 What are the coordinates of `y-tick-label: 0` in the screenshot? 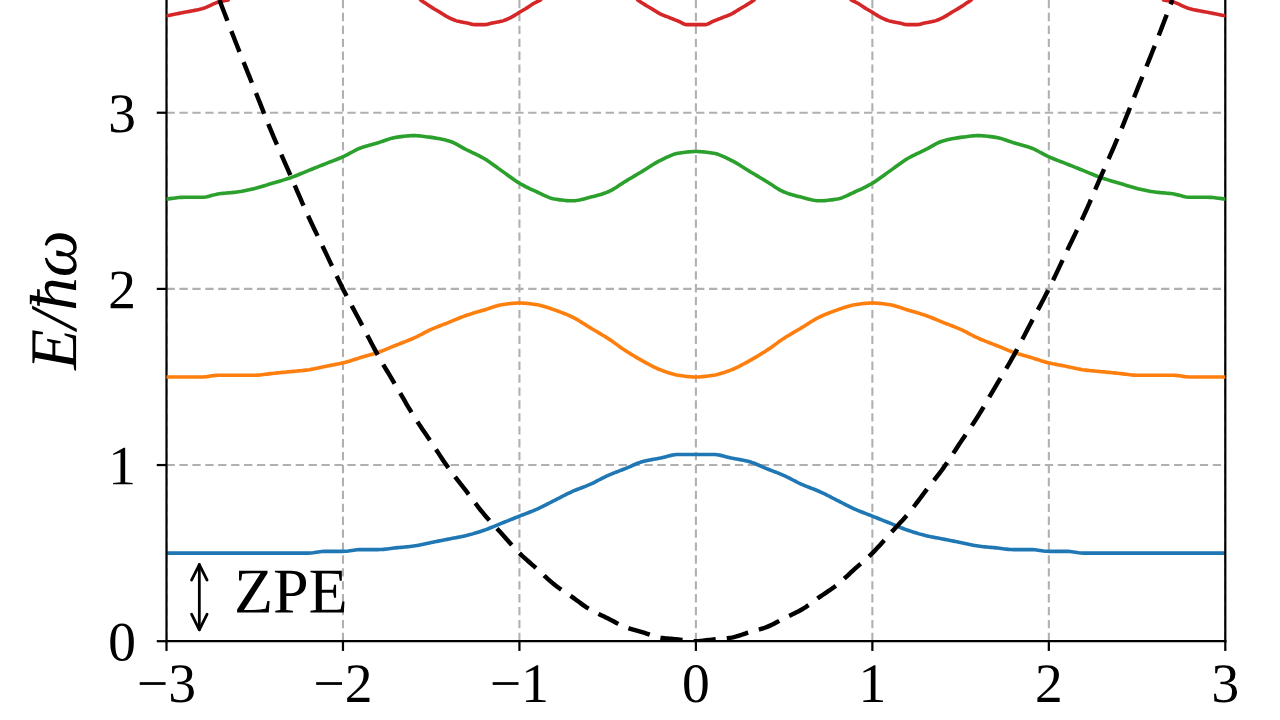 It's located at (122, 642).